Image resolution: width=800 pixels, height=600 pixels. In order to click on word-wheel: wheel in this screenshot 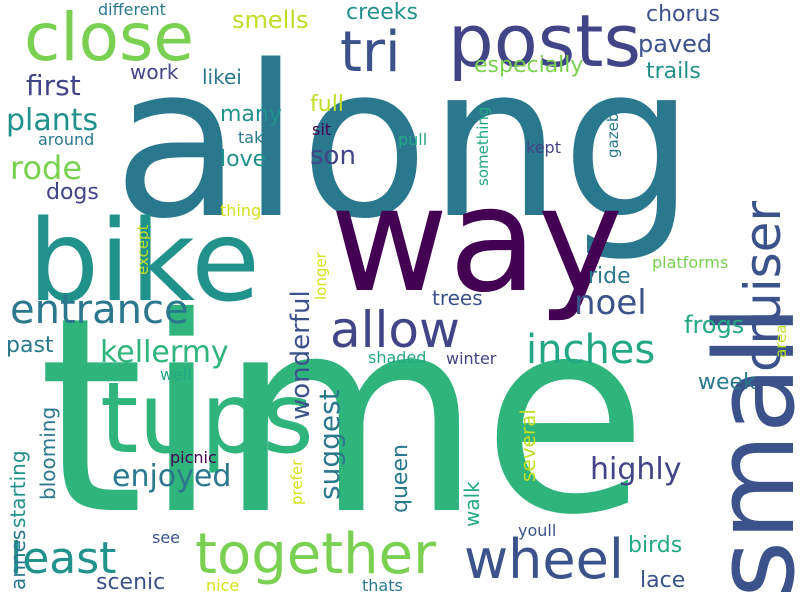, I will do `click(544, 559)`.